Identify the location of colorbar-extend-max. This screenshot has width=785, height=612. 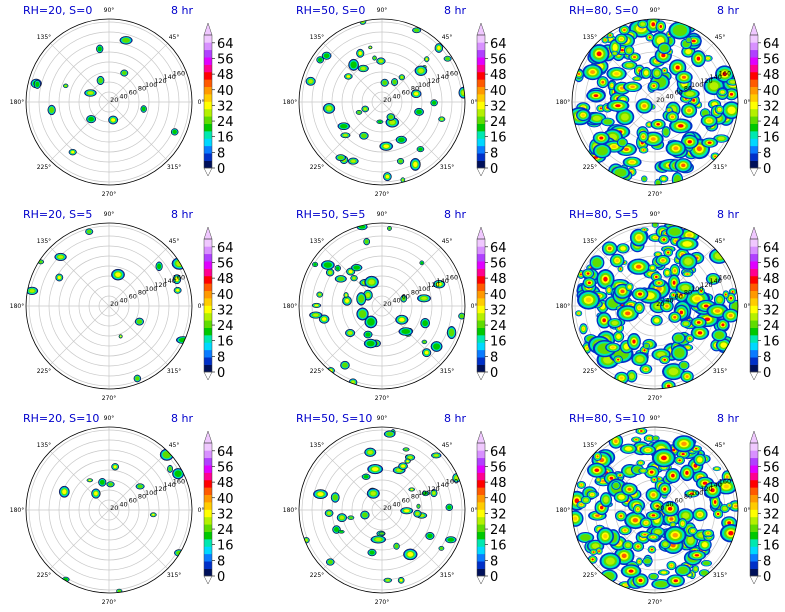
(481, 233).